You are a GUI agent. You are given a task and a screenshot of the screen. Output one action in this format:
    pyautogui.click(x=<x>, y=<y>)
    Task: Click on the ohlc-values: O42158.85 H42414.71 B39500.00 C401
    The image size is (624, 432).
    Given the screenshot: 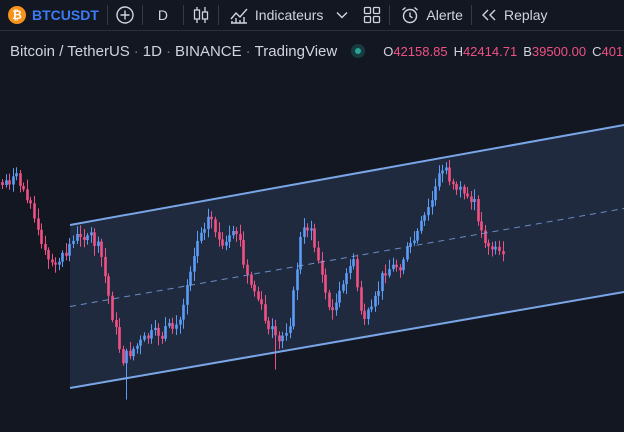 What is the action you would take?
    pyautogui.click(x=503, y=51)
    